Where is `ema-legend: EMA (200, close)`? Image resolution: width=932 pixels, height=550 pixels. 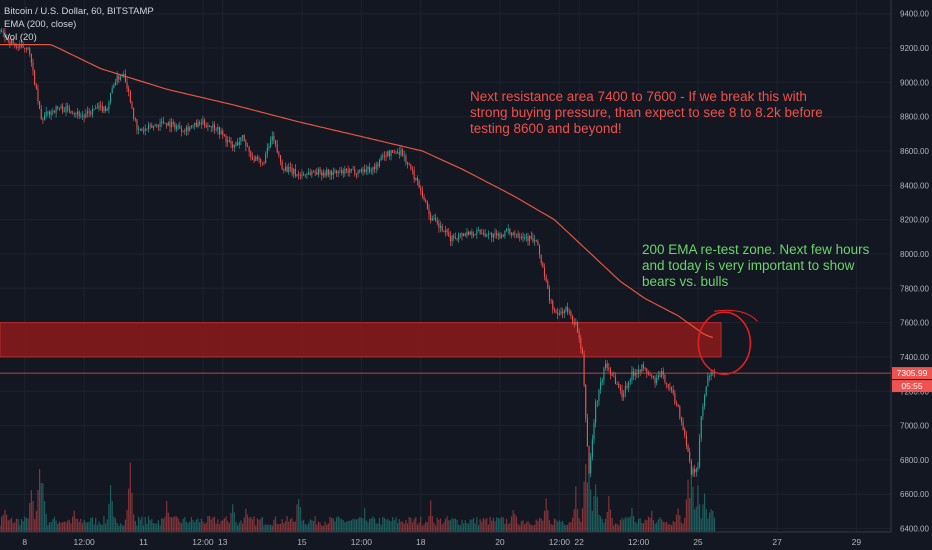
ema-legend: EMA (200, close) is located at coordinates (40, 24).